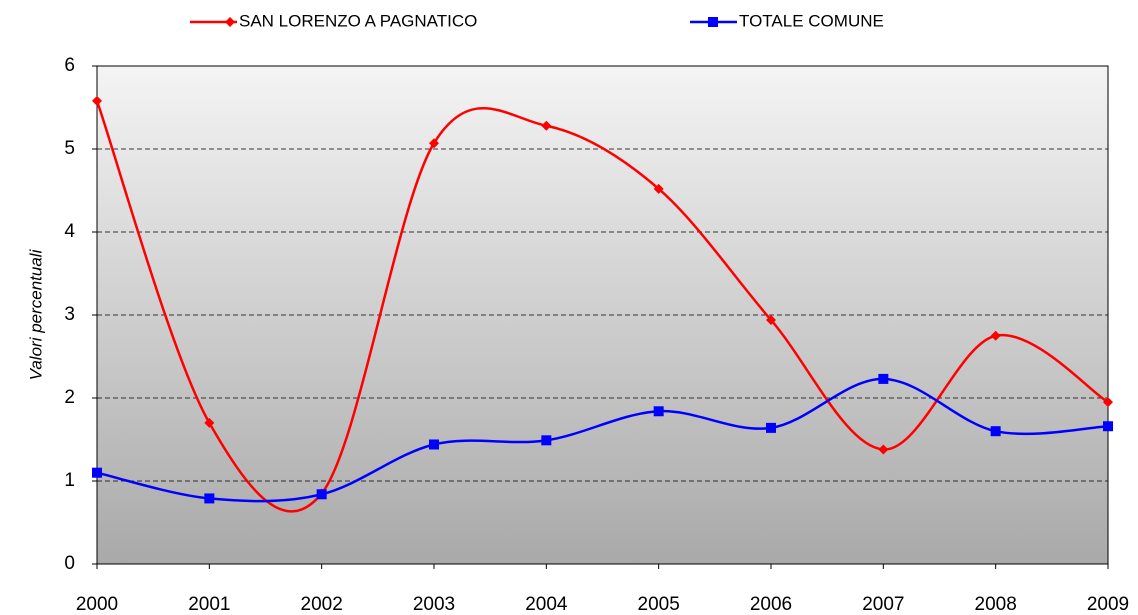 The height and width of the screenshot is (615, 1138). What do you see at coordinates (69, 148) in the screenshot?
I see `y-tick-label: 5` at bounding box center [69, 148].